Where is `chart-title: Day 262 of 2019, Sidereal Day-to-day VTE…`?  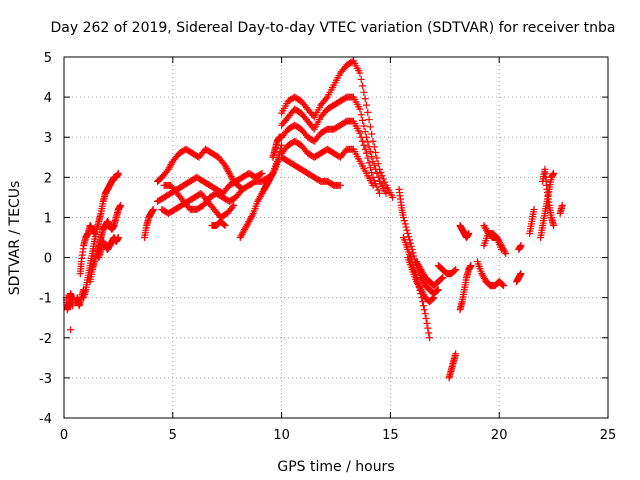 chart-title: Day 262 of 2019, Sidereal Day-to-day VTE… is located at coordinates (332, 28).